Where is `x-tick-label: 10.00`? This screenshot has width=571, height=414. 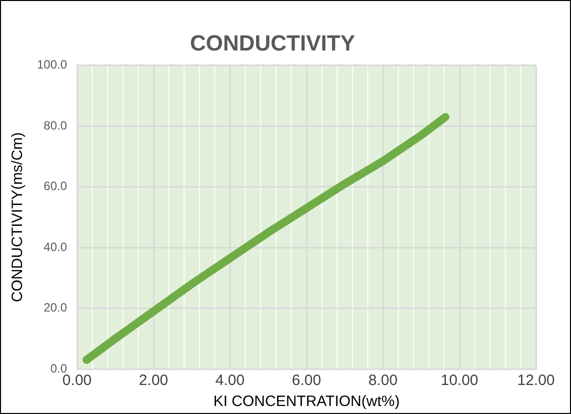
x-tick-label: 10.00 is located at coordinates (459, 381).